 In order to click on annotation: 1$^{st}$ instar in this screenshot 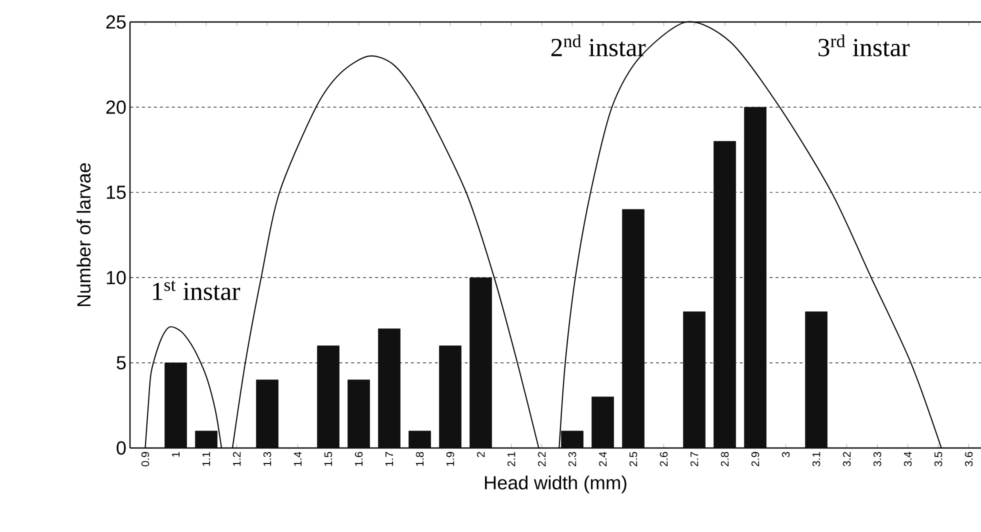, I will do `click(196, 290)`.